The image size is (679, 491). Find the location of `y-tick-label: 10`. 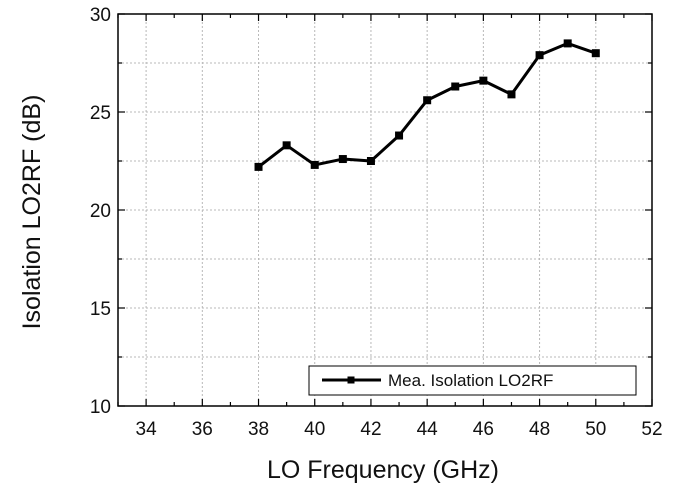

y-tick-label: 10 is located at coordinates (100, 407).